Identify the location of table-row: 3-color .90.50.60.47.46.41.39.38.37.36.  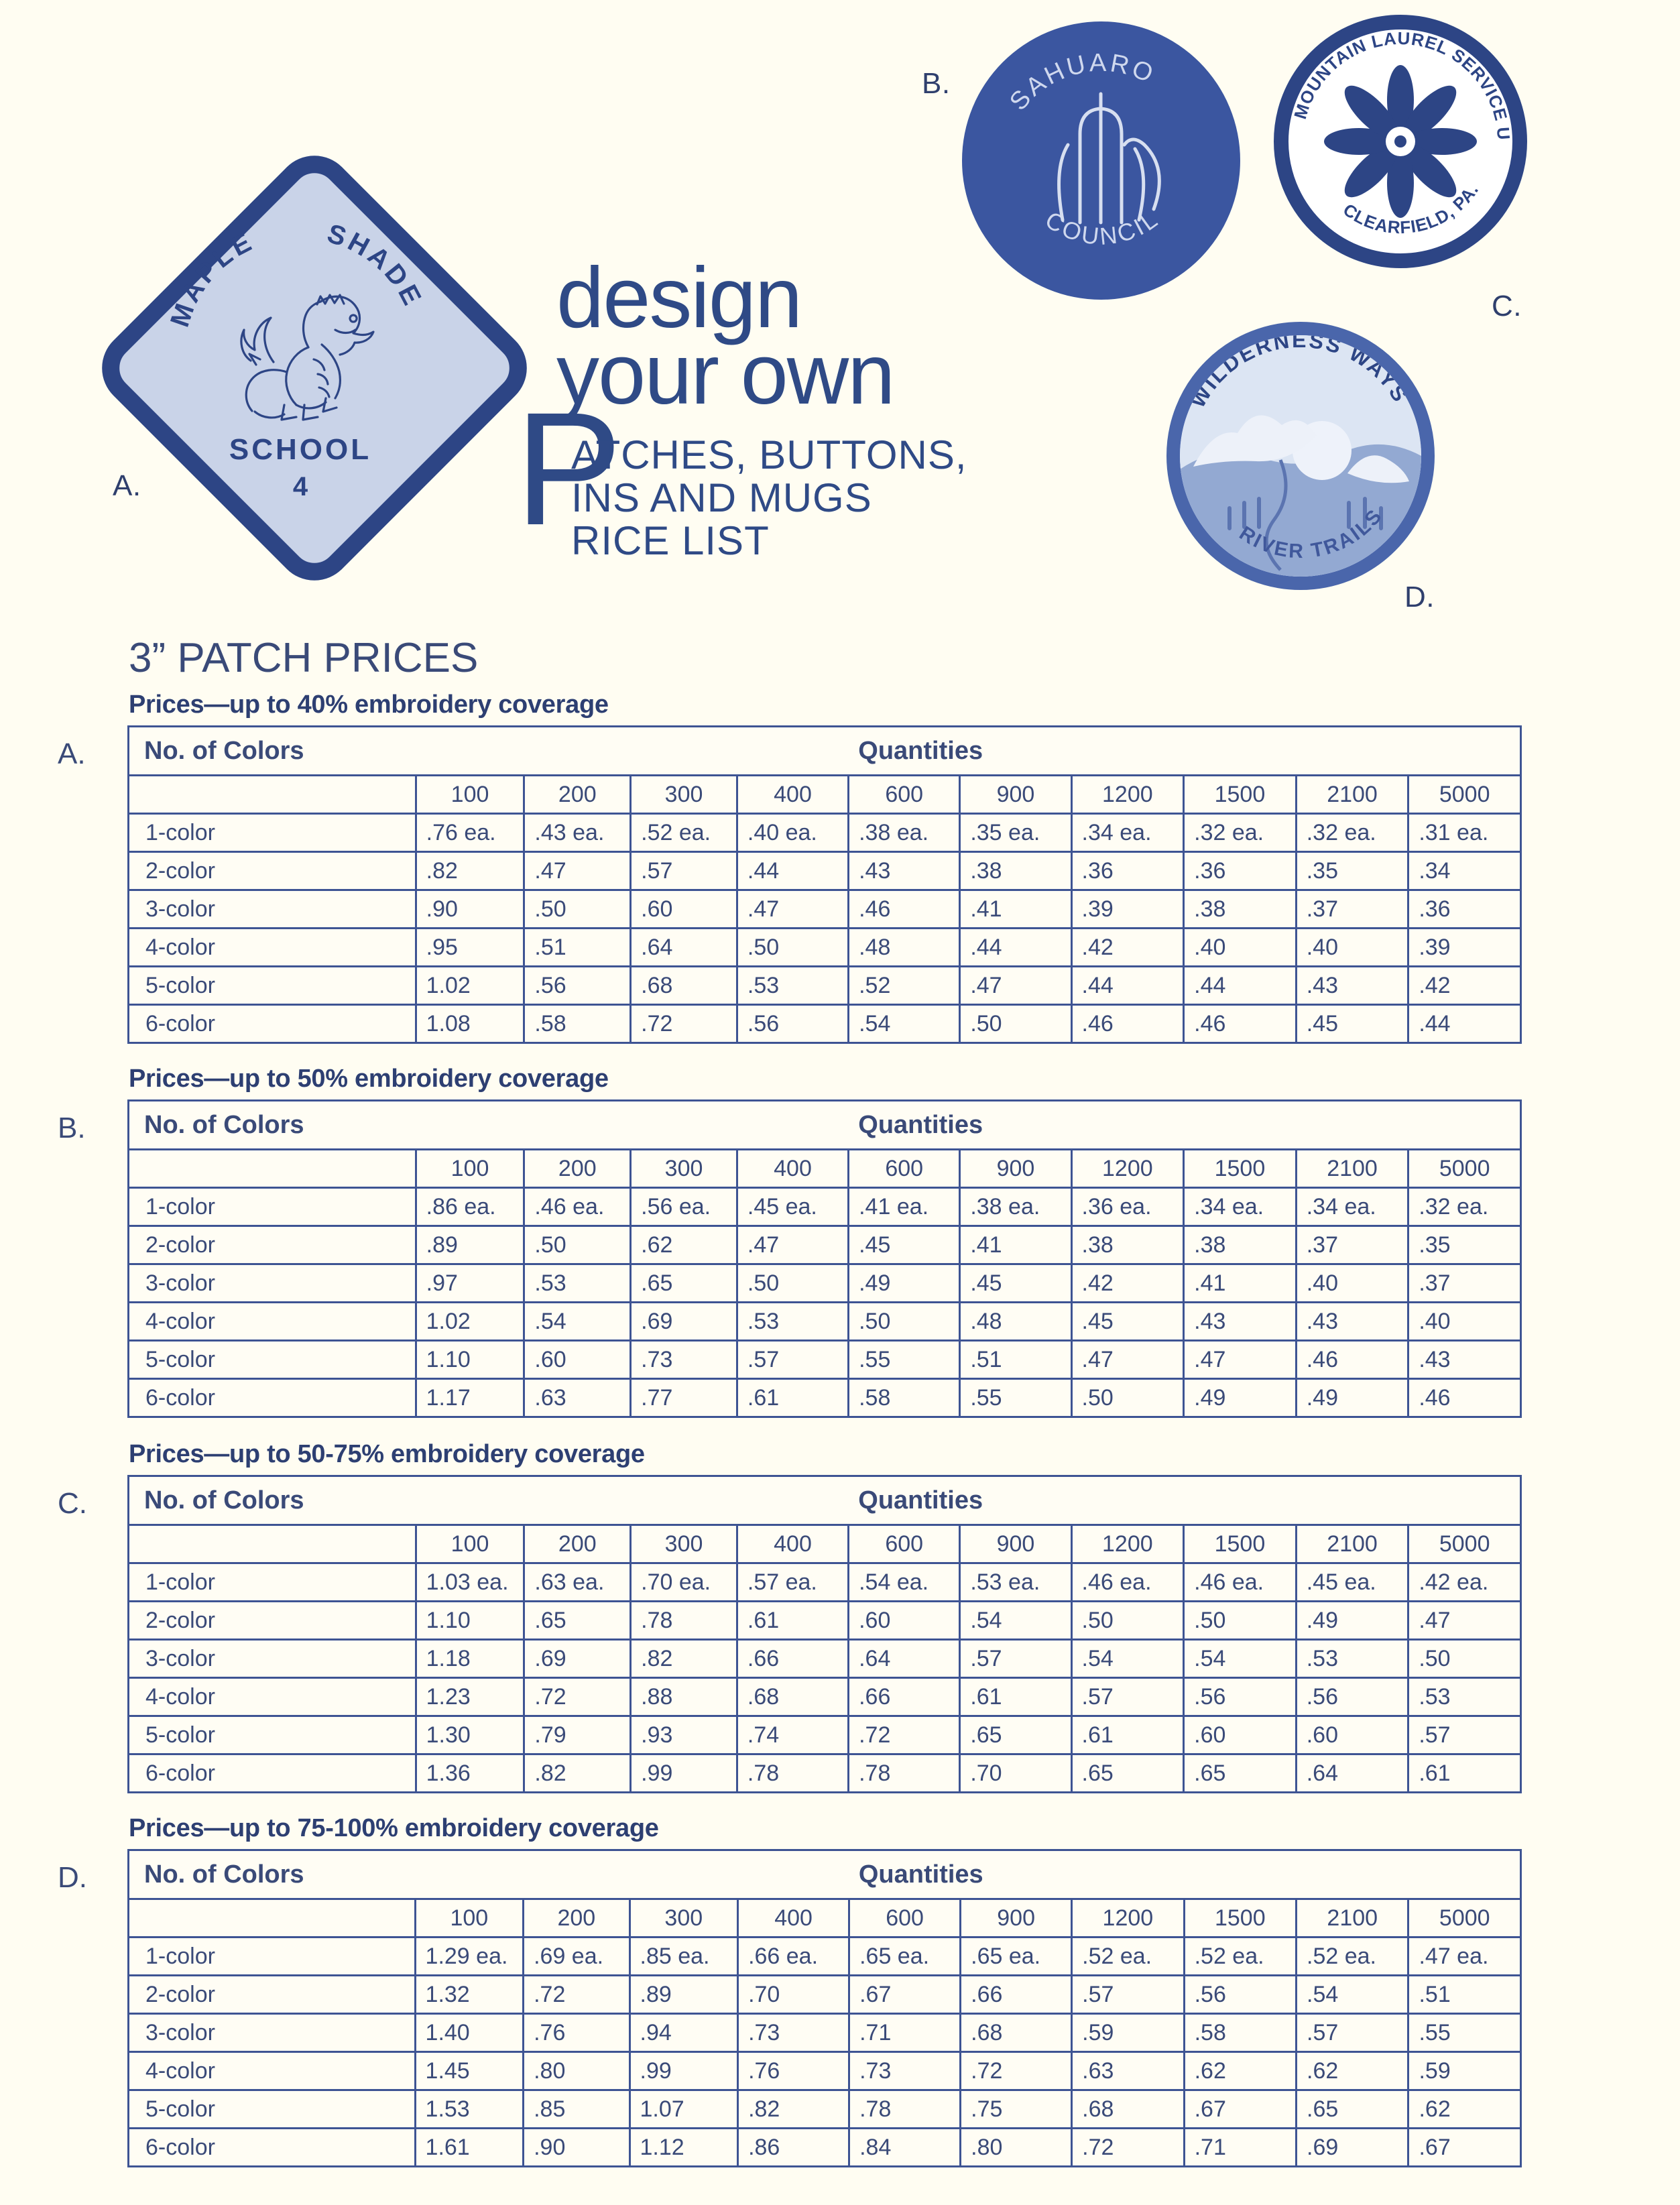
(824, 909).